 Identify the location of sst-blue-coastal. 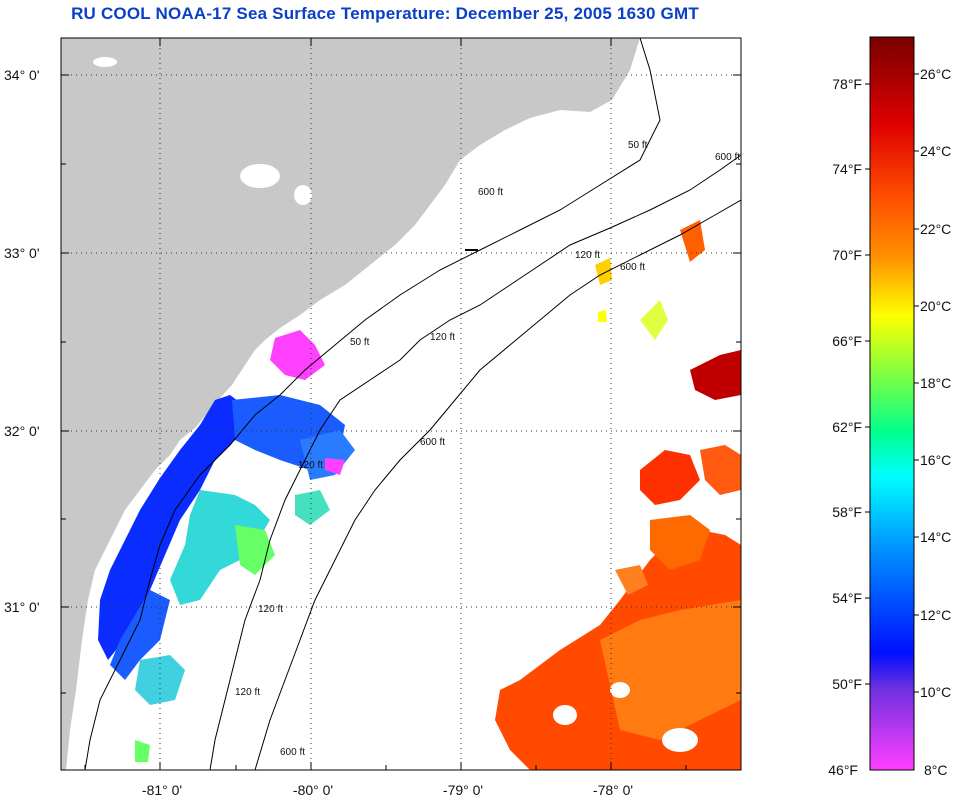
(226, 537).